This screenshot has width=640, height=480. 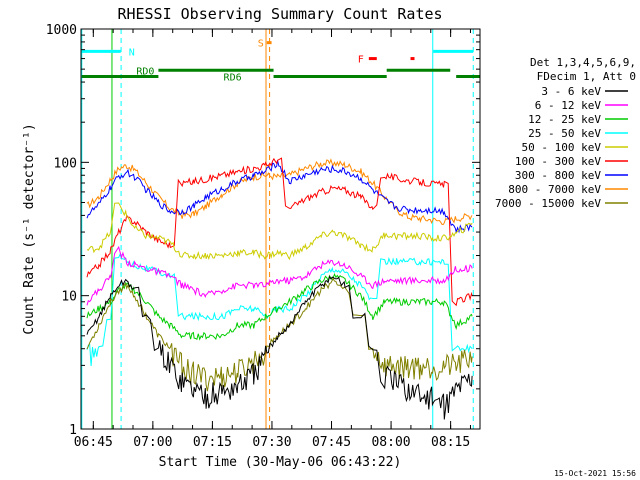 I want to click on x-tick-label: 06:45, so click(x=93, y=442).